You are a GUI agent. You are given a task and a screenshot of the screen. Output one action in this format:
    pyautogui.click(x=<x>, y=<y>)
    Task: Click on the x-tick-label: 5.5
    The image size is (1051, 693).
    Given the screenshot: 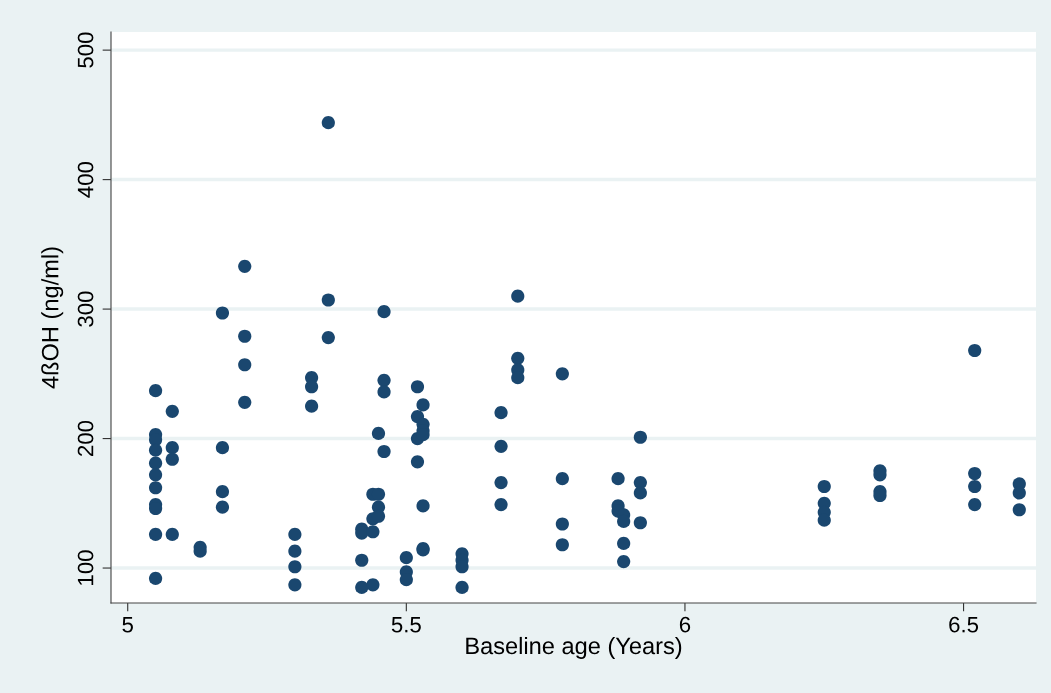 What is the action you would take?
    pyautogui.click(x=406, y=625)
    